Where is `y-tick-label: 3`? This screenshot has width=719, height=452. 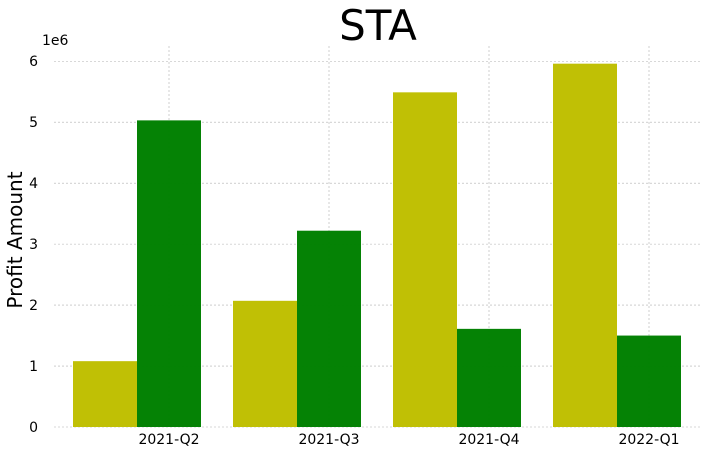 y-tick-label: 3 is located at coordinates (33, 245).